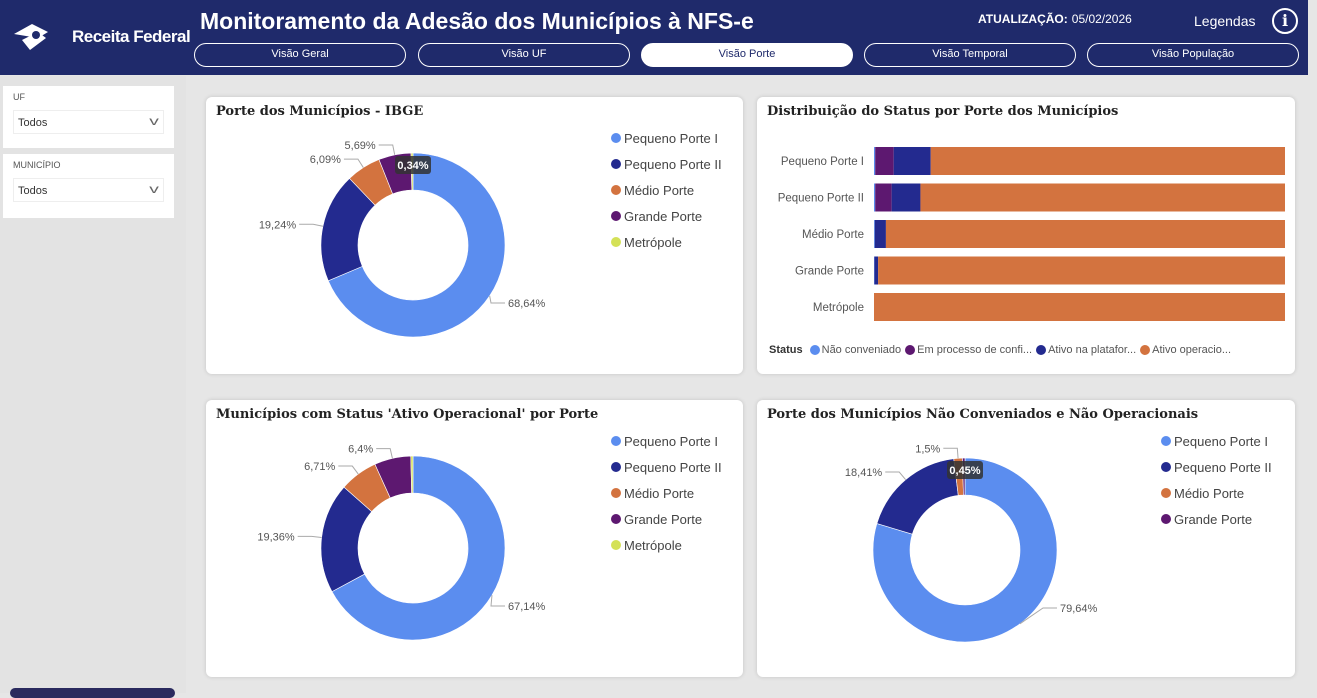 The width and height of the screenshot is (1317, 698). I want to click on category-label: Metrópole, so click(838, 308).